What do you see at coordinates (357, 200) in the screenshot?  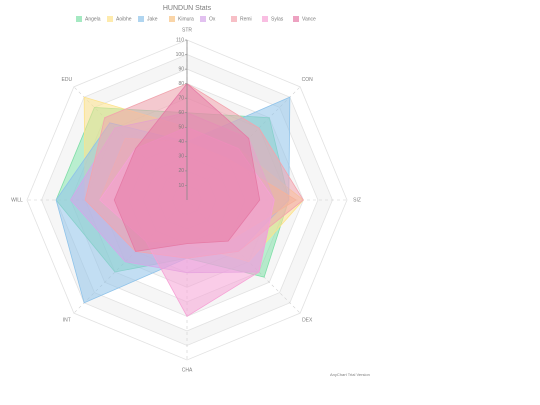 I see `axis-label: SIZ` at bounding box center [357, 200].